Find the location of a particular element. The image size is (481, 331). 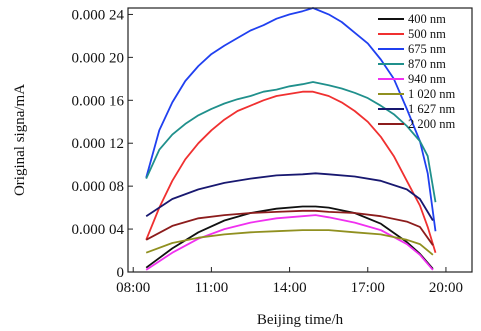

legend-label: 2 200 nm is located at coordinates (432, 124).